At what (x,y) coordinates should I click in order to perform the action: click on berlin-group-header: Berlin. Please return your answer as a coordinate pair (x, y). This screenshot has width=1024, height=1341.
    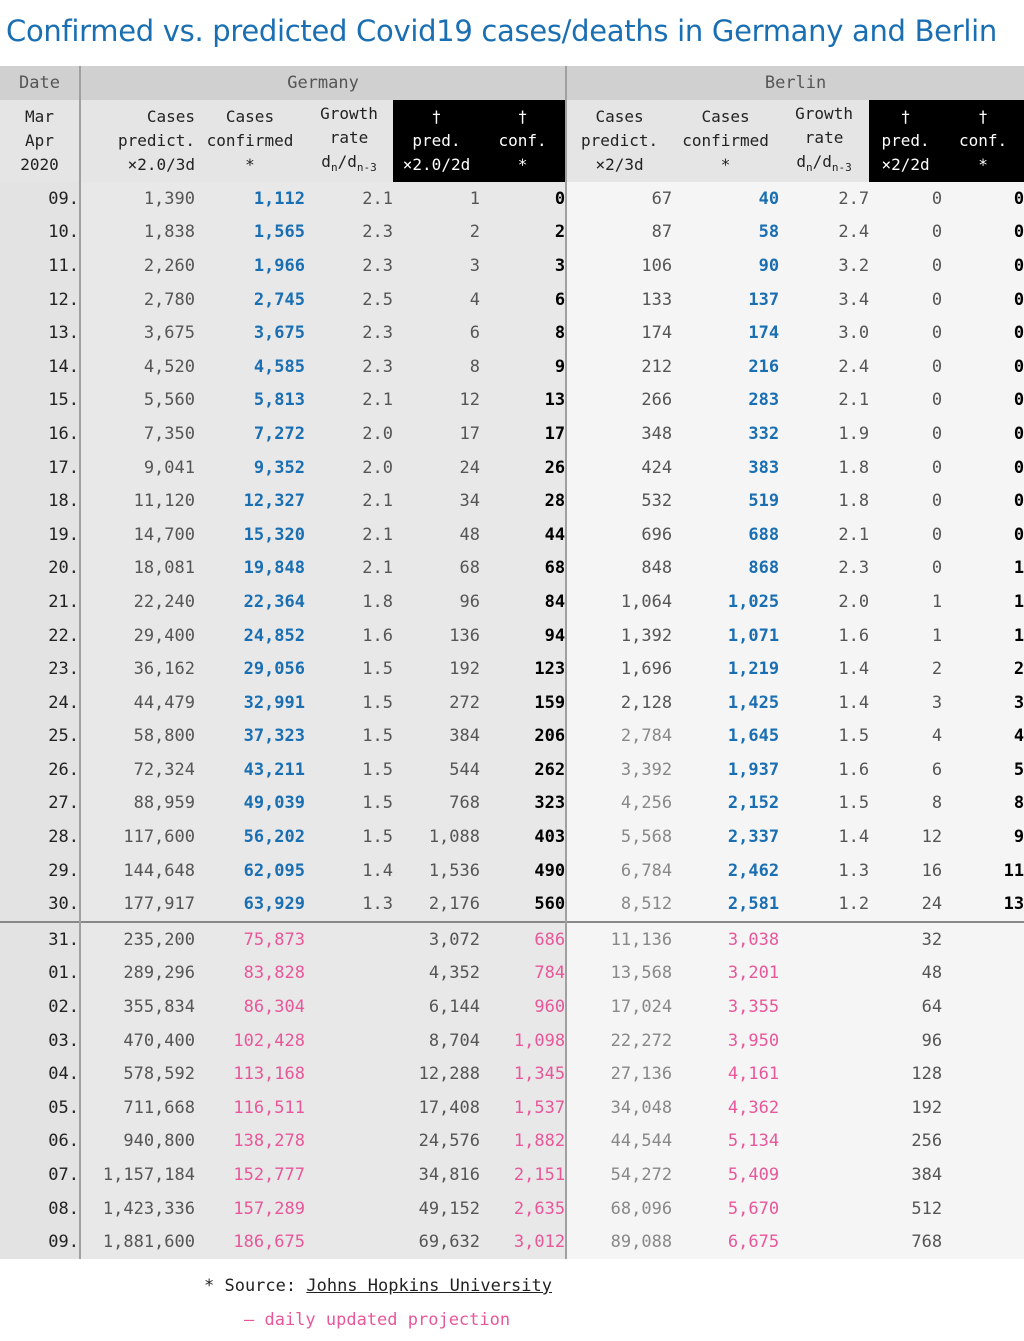
    Looking at the image, I should click on (794, 83).